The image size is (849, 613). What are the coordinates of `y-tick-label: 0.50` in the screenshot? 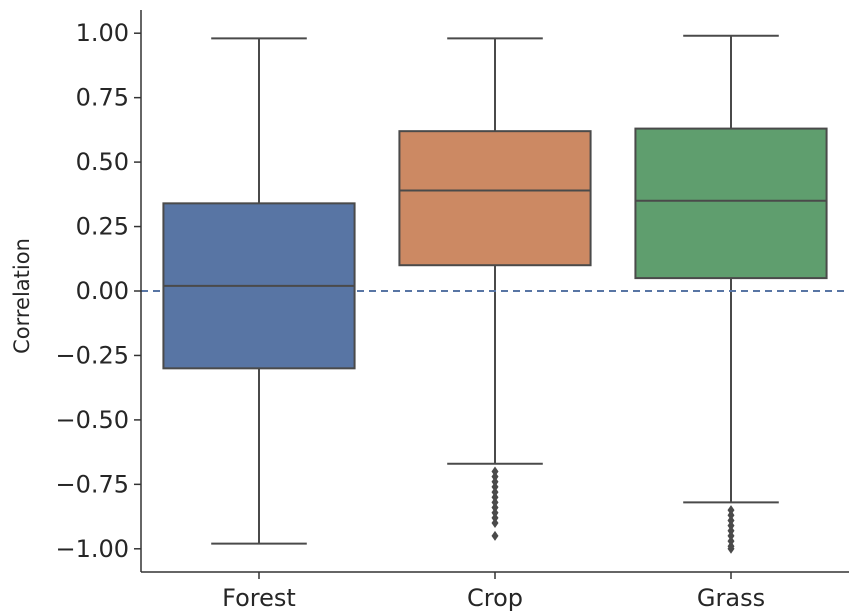 It's located at (102, 162).